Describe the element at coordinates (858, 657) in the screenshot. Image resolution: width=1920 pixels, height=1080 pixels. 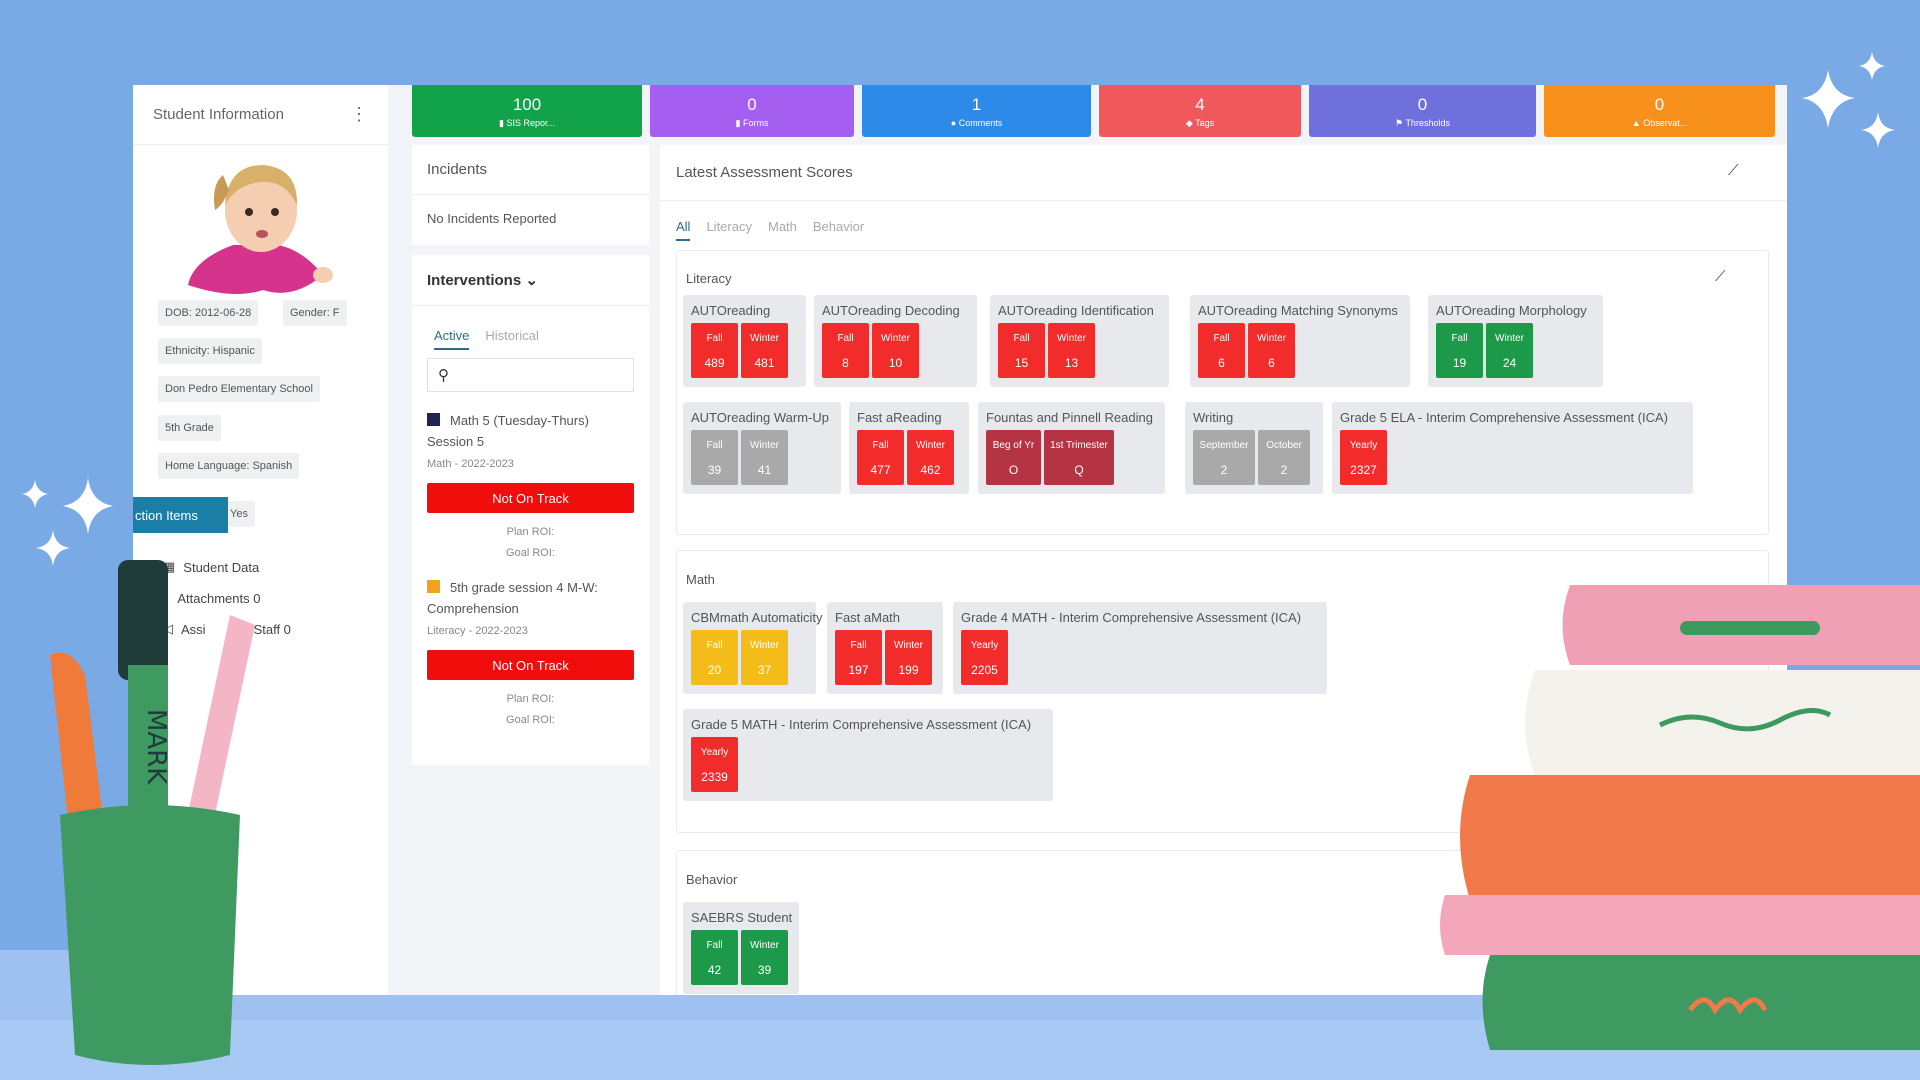
I see `score-tile: Fall 197` at that location.